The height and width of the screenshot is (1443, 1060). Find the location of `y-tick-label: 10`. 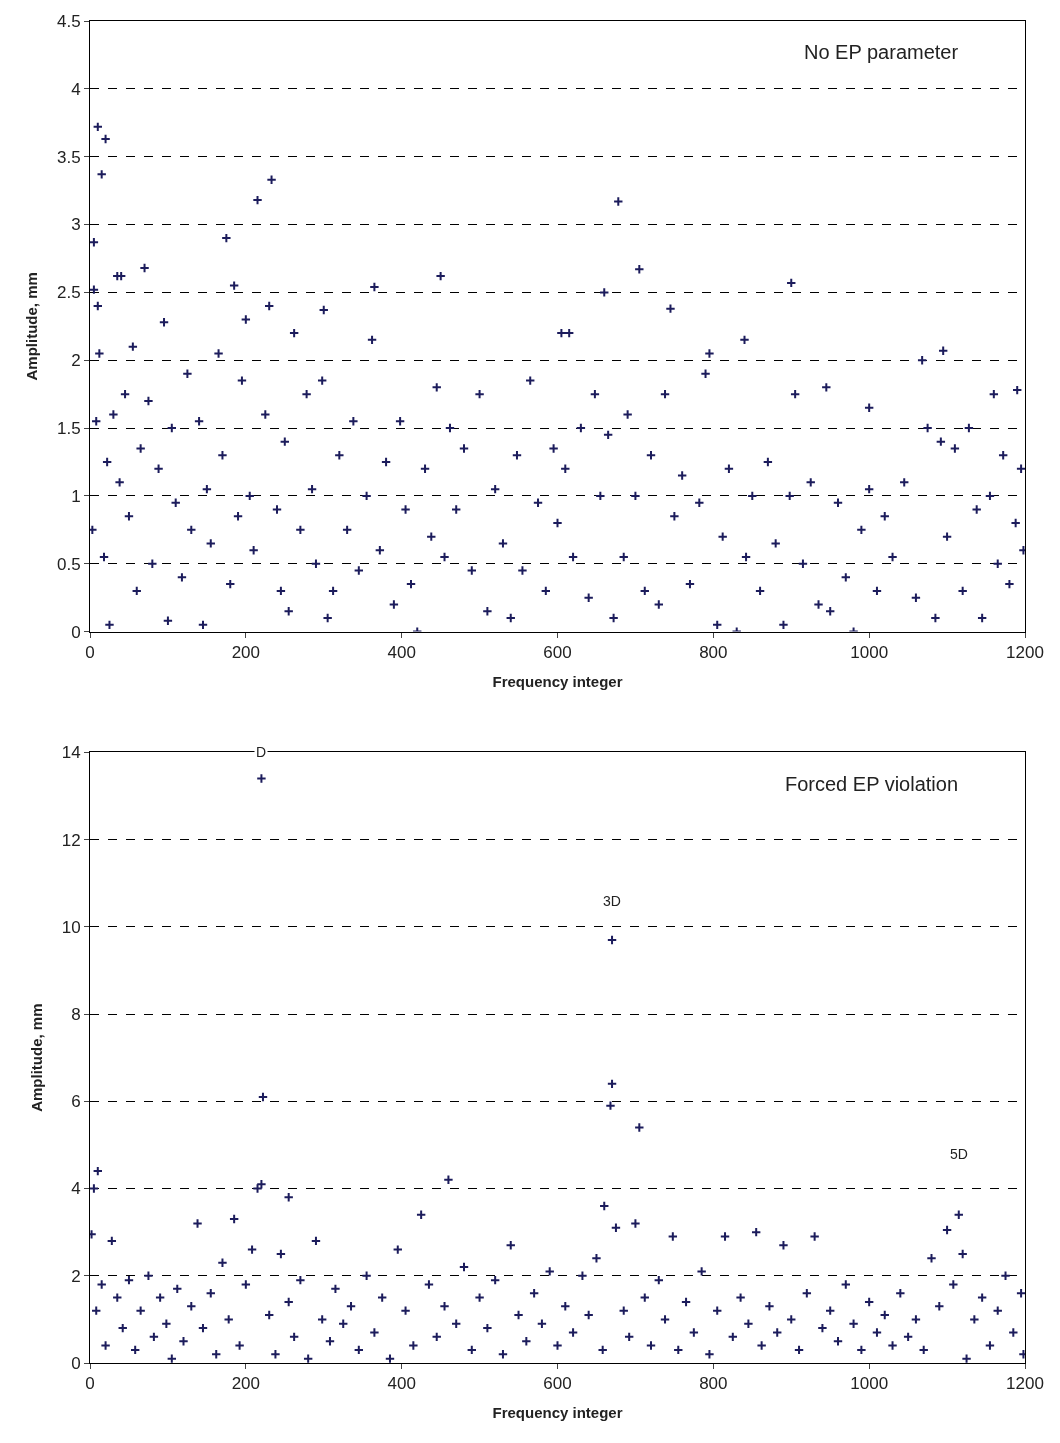

y-tick-label: 10 is located at coordinates (71, 927).